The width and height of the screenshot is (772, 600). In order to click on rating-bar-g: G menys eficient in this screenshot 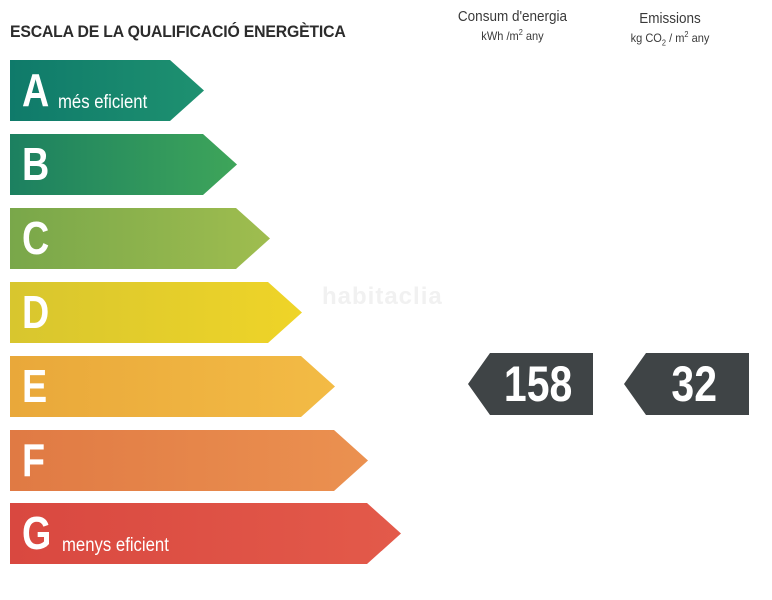, I will do `click(205, 533)`.